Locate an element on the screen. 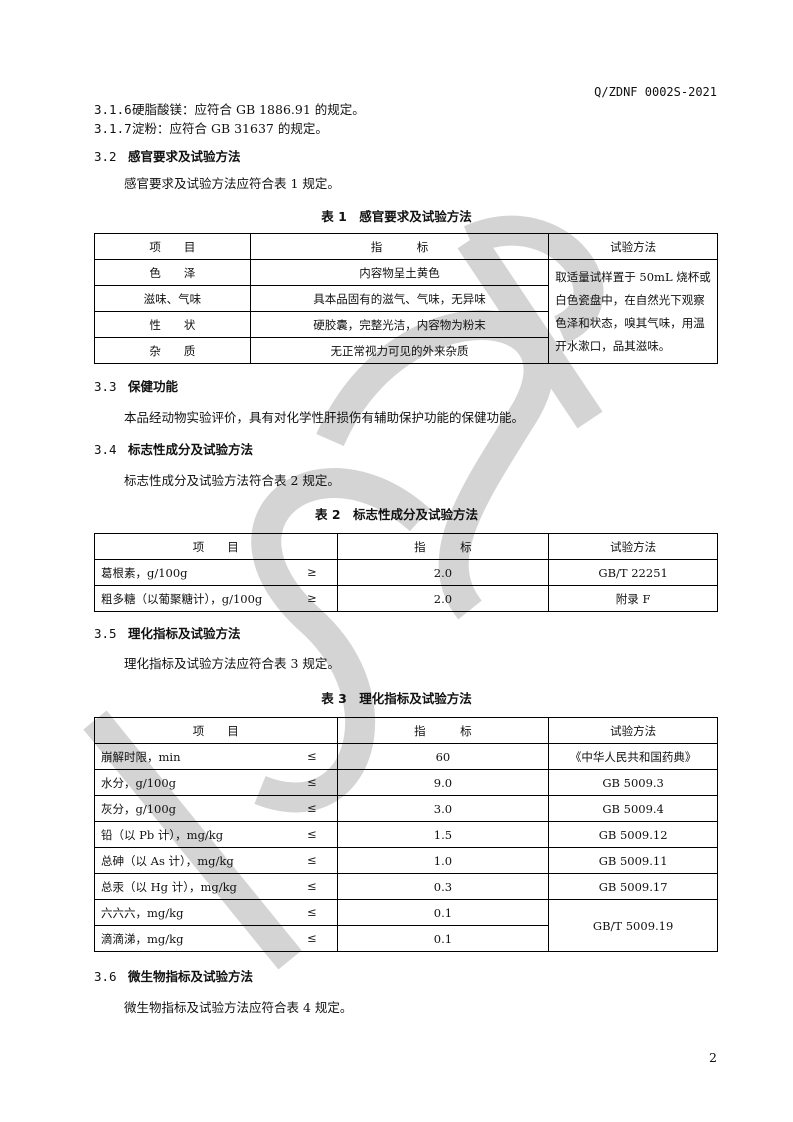  table-row: 性 状硬胶囊，完整光洁，内容物为粉末 is located at coordinates (406, 324).